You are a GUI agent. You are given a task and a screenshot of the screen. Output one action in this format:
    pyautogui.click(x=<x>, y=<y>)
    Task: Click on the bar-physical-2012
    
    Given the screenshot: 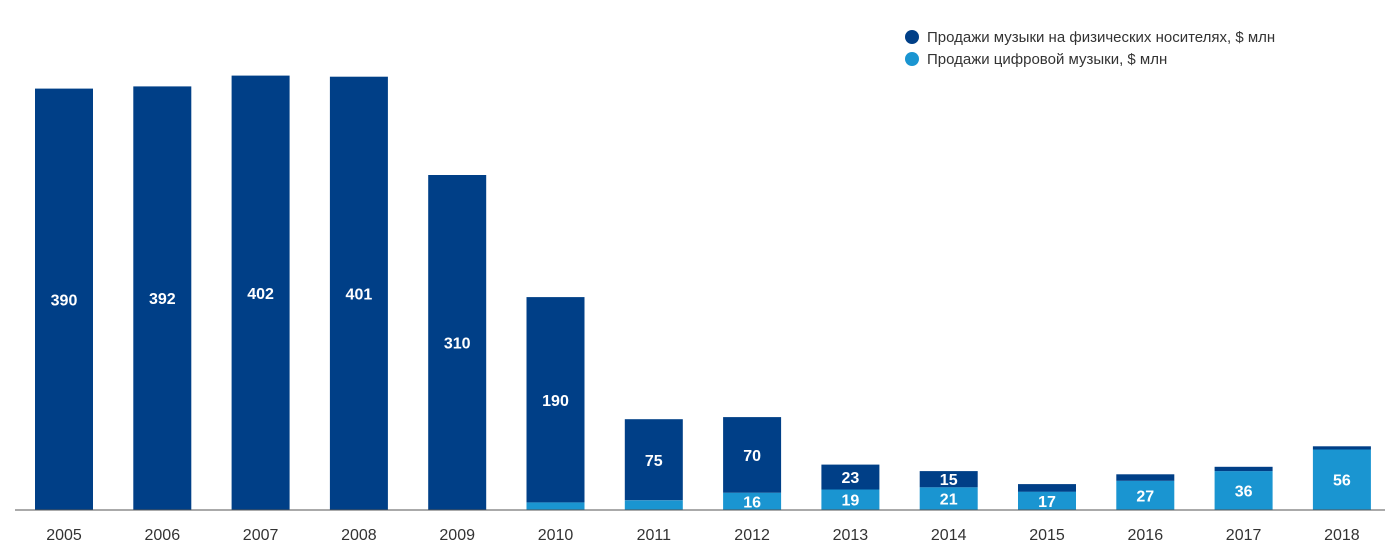 What is the action you would take?
    pyautogui.click(x=752, y=455)
    